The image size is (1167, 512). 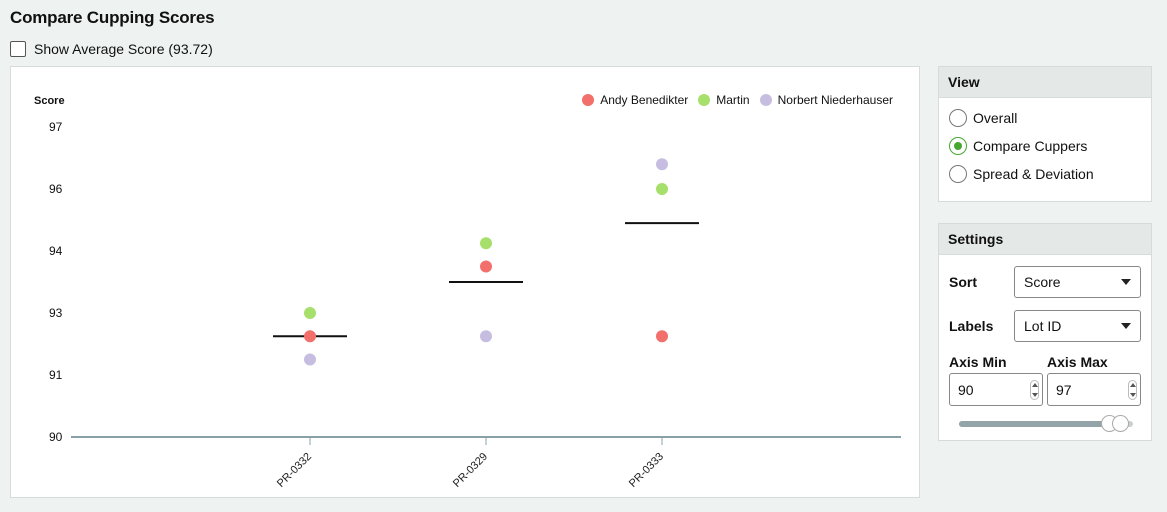 What do you see at coordinates (49, 101) in the screenshot?
I see `y-axis-label: Score` at bounding box center [49, 101].